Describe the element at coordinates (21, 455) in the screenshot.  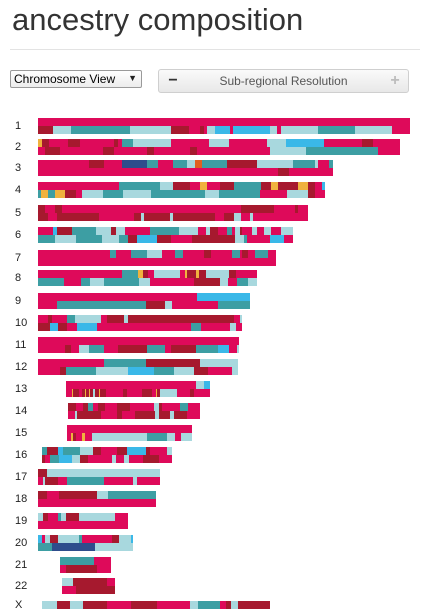
I see `chromosome-label: 16` at that location.